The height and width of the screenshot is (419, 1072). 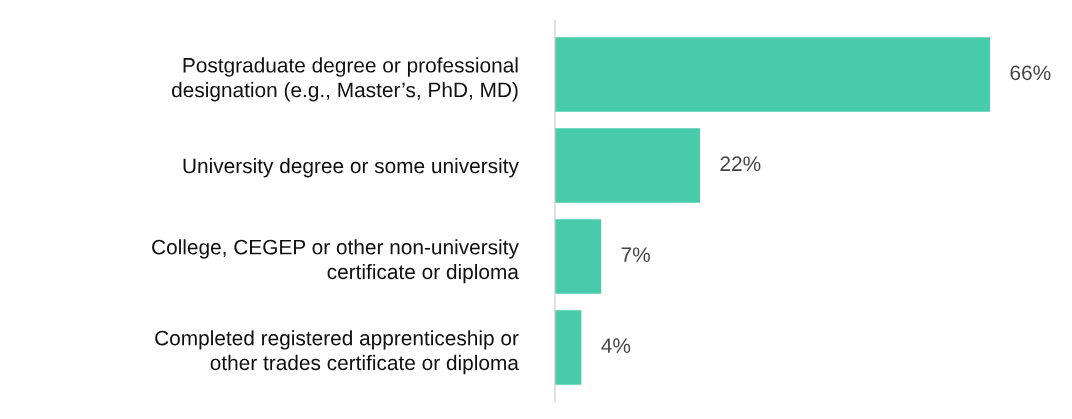 What do you see at coordinates (740, 164) in the screenshot?
I see `data-label: 22%` at bounding box center [740, 164].